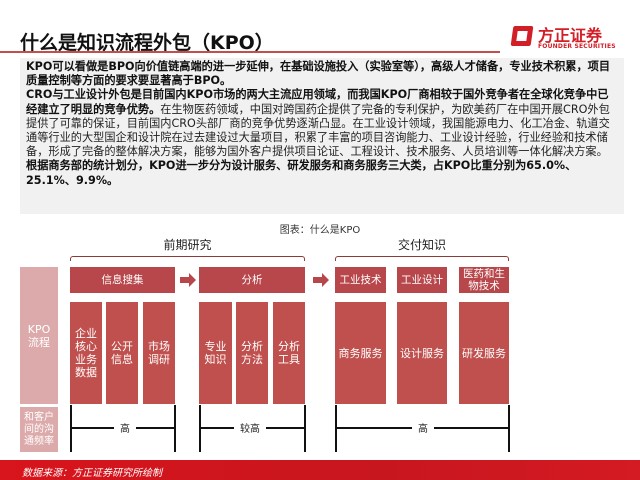  What do you see at coordinates (422, 353) in the screenshot?
I see `sub-design-services: 设计服务` at bounding box center [422, 353].